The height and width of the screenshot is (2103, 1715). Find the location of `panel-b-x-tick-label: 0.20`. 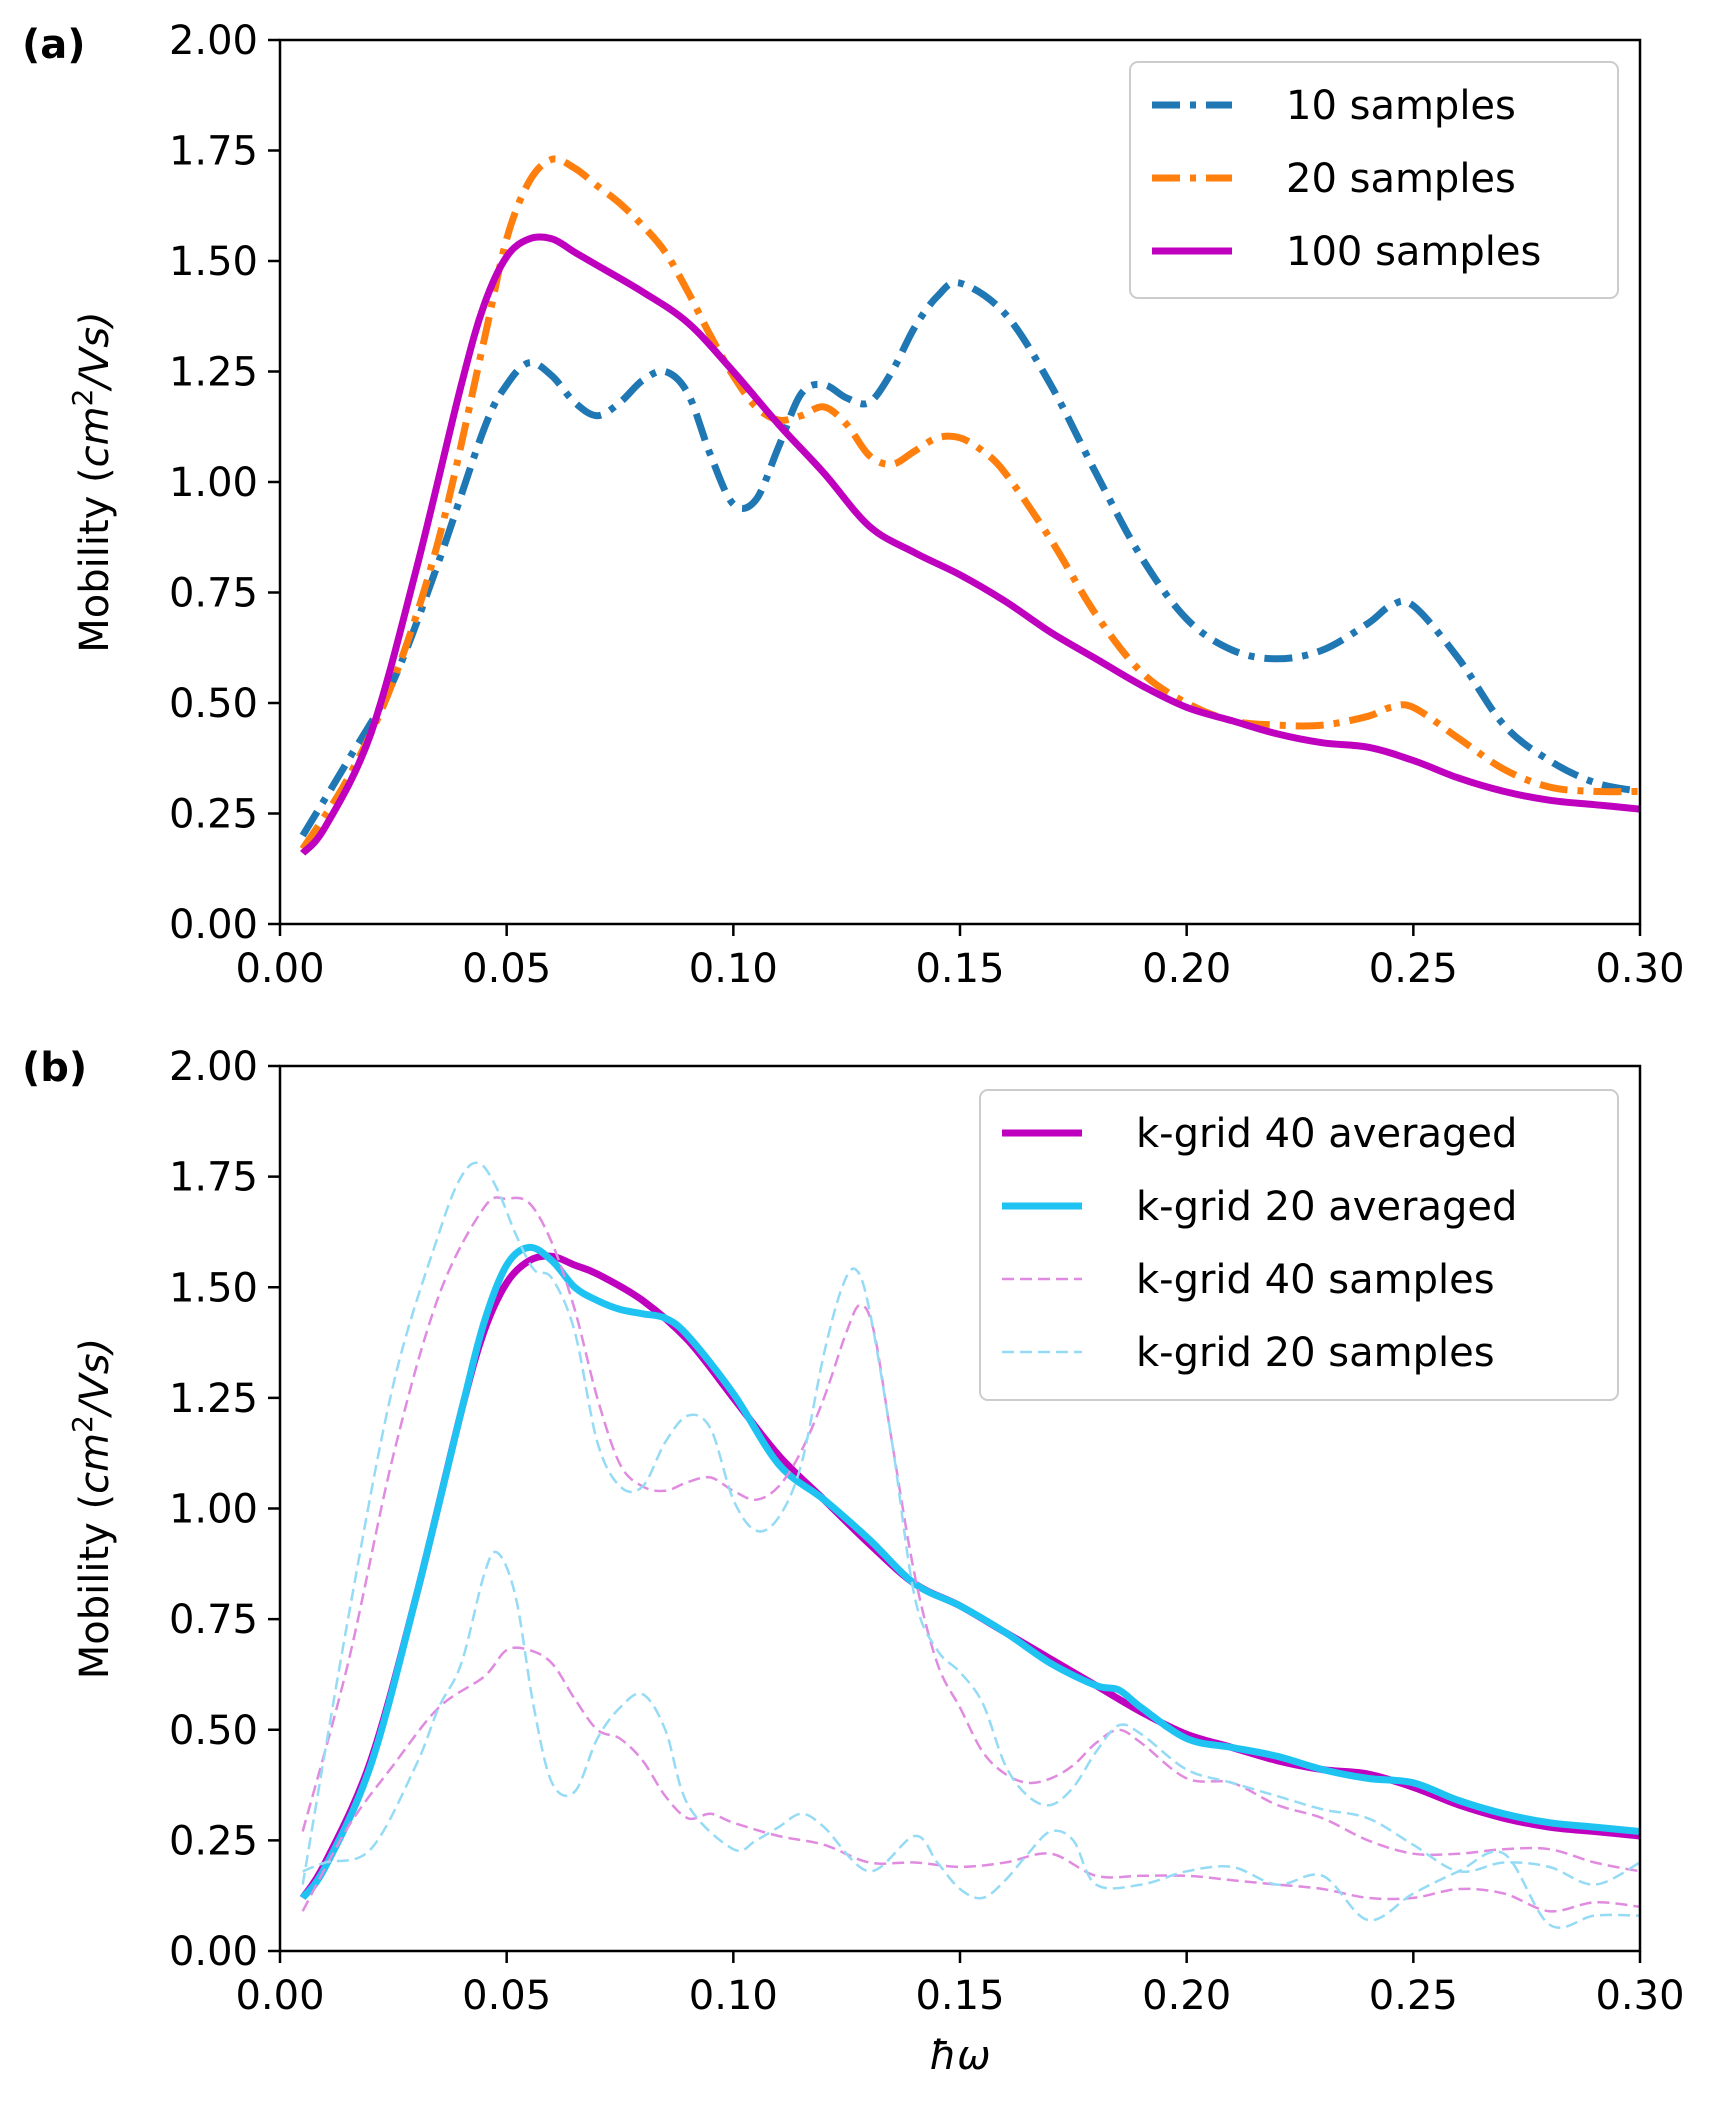

panel-b-x-tick-label: 0.20 is located at coordinates (1186, 1996).